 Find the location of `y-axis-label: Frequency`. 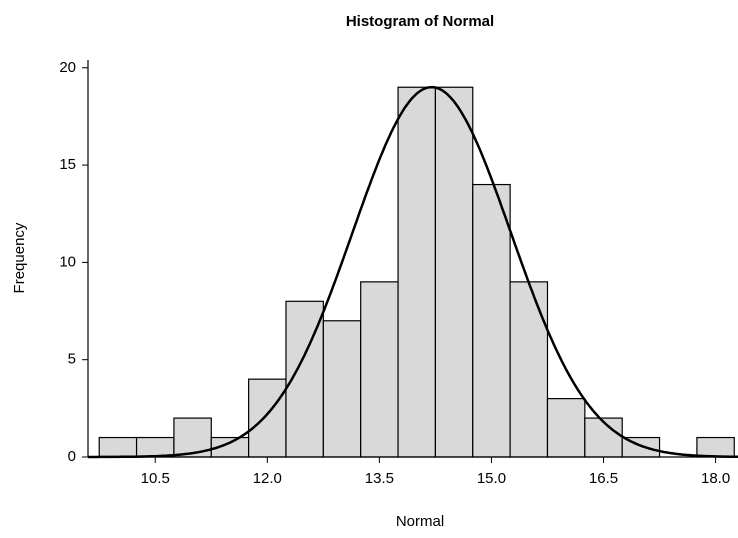

y-axis-label: Frequency is located at coordinates (19, 257).